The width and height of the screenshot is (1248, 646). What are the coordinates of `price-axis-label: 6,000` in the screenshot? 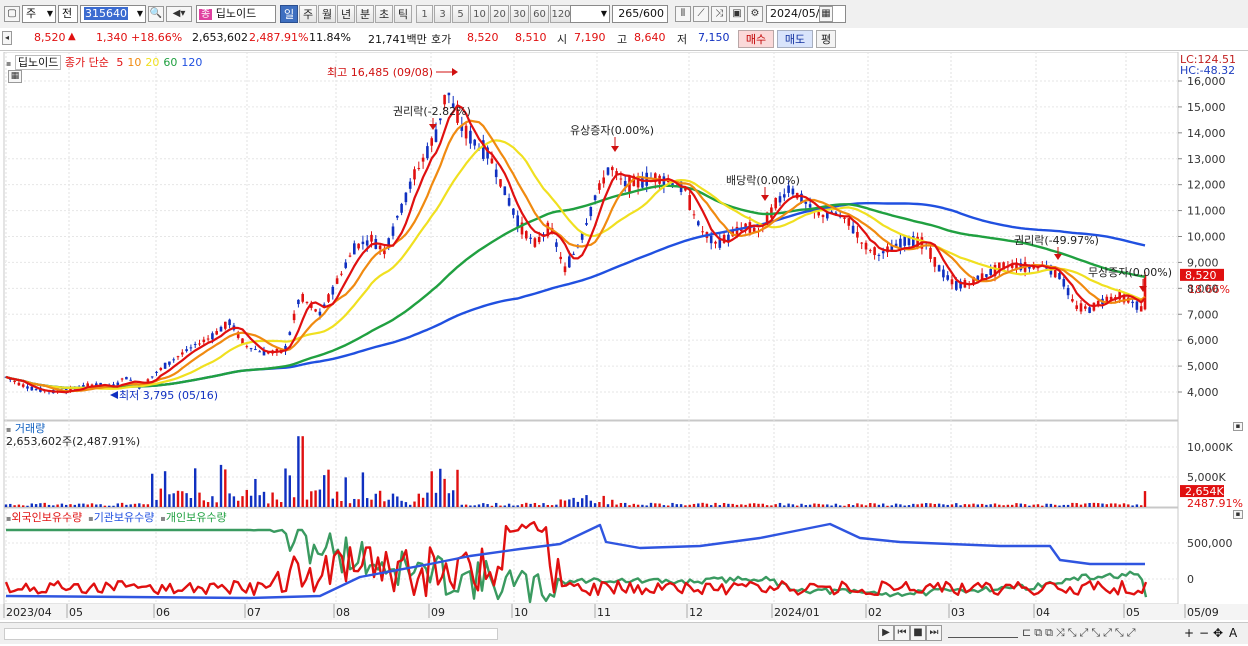 It's located at (1203, 340).